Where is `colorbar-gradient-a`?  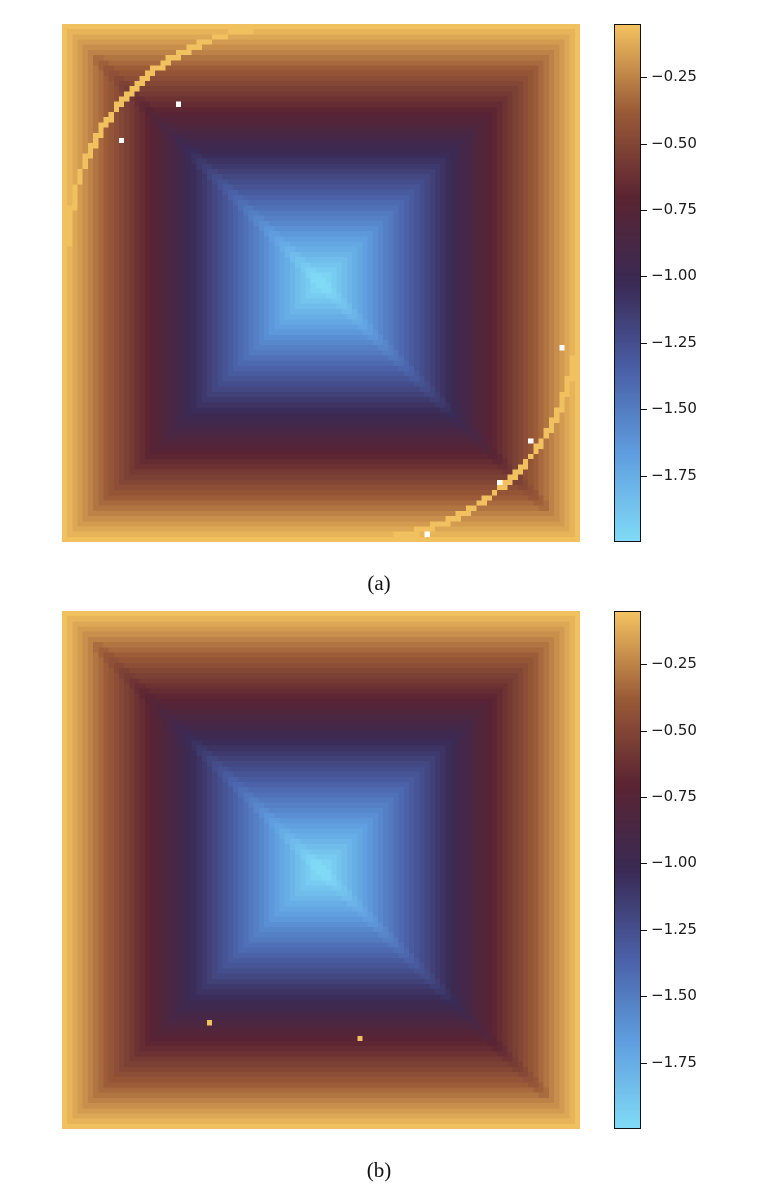 colorbar-gradient-a is located at coordinates (627, 283).